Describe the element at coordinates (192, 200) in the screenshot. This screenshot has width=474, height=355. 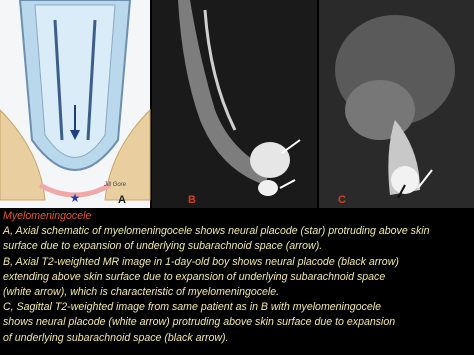
I see `panel-label: B` at that location.